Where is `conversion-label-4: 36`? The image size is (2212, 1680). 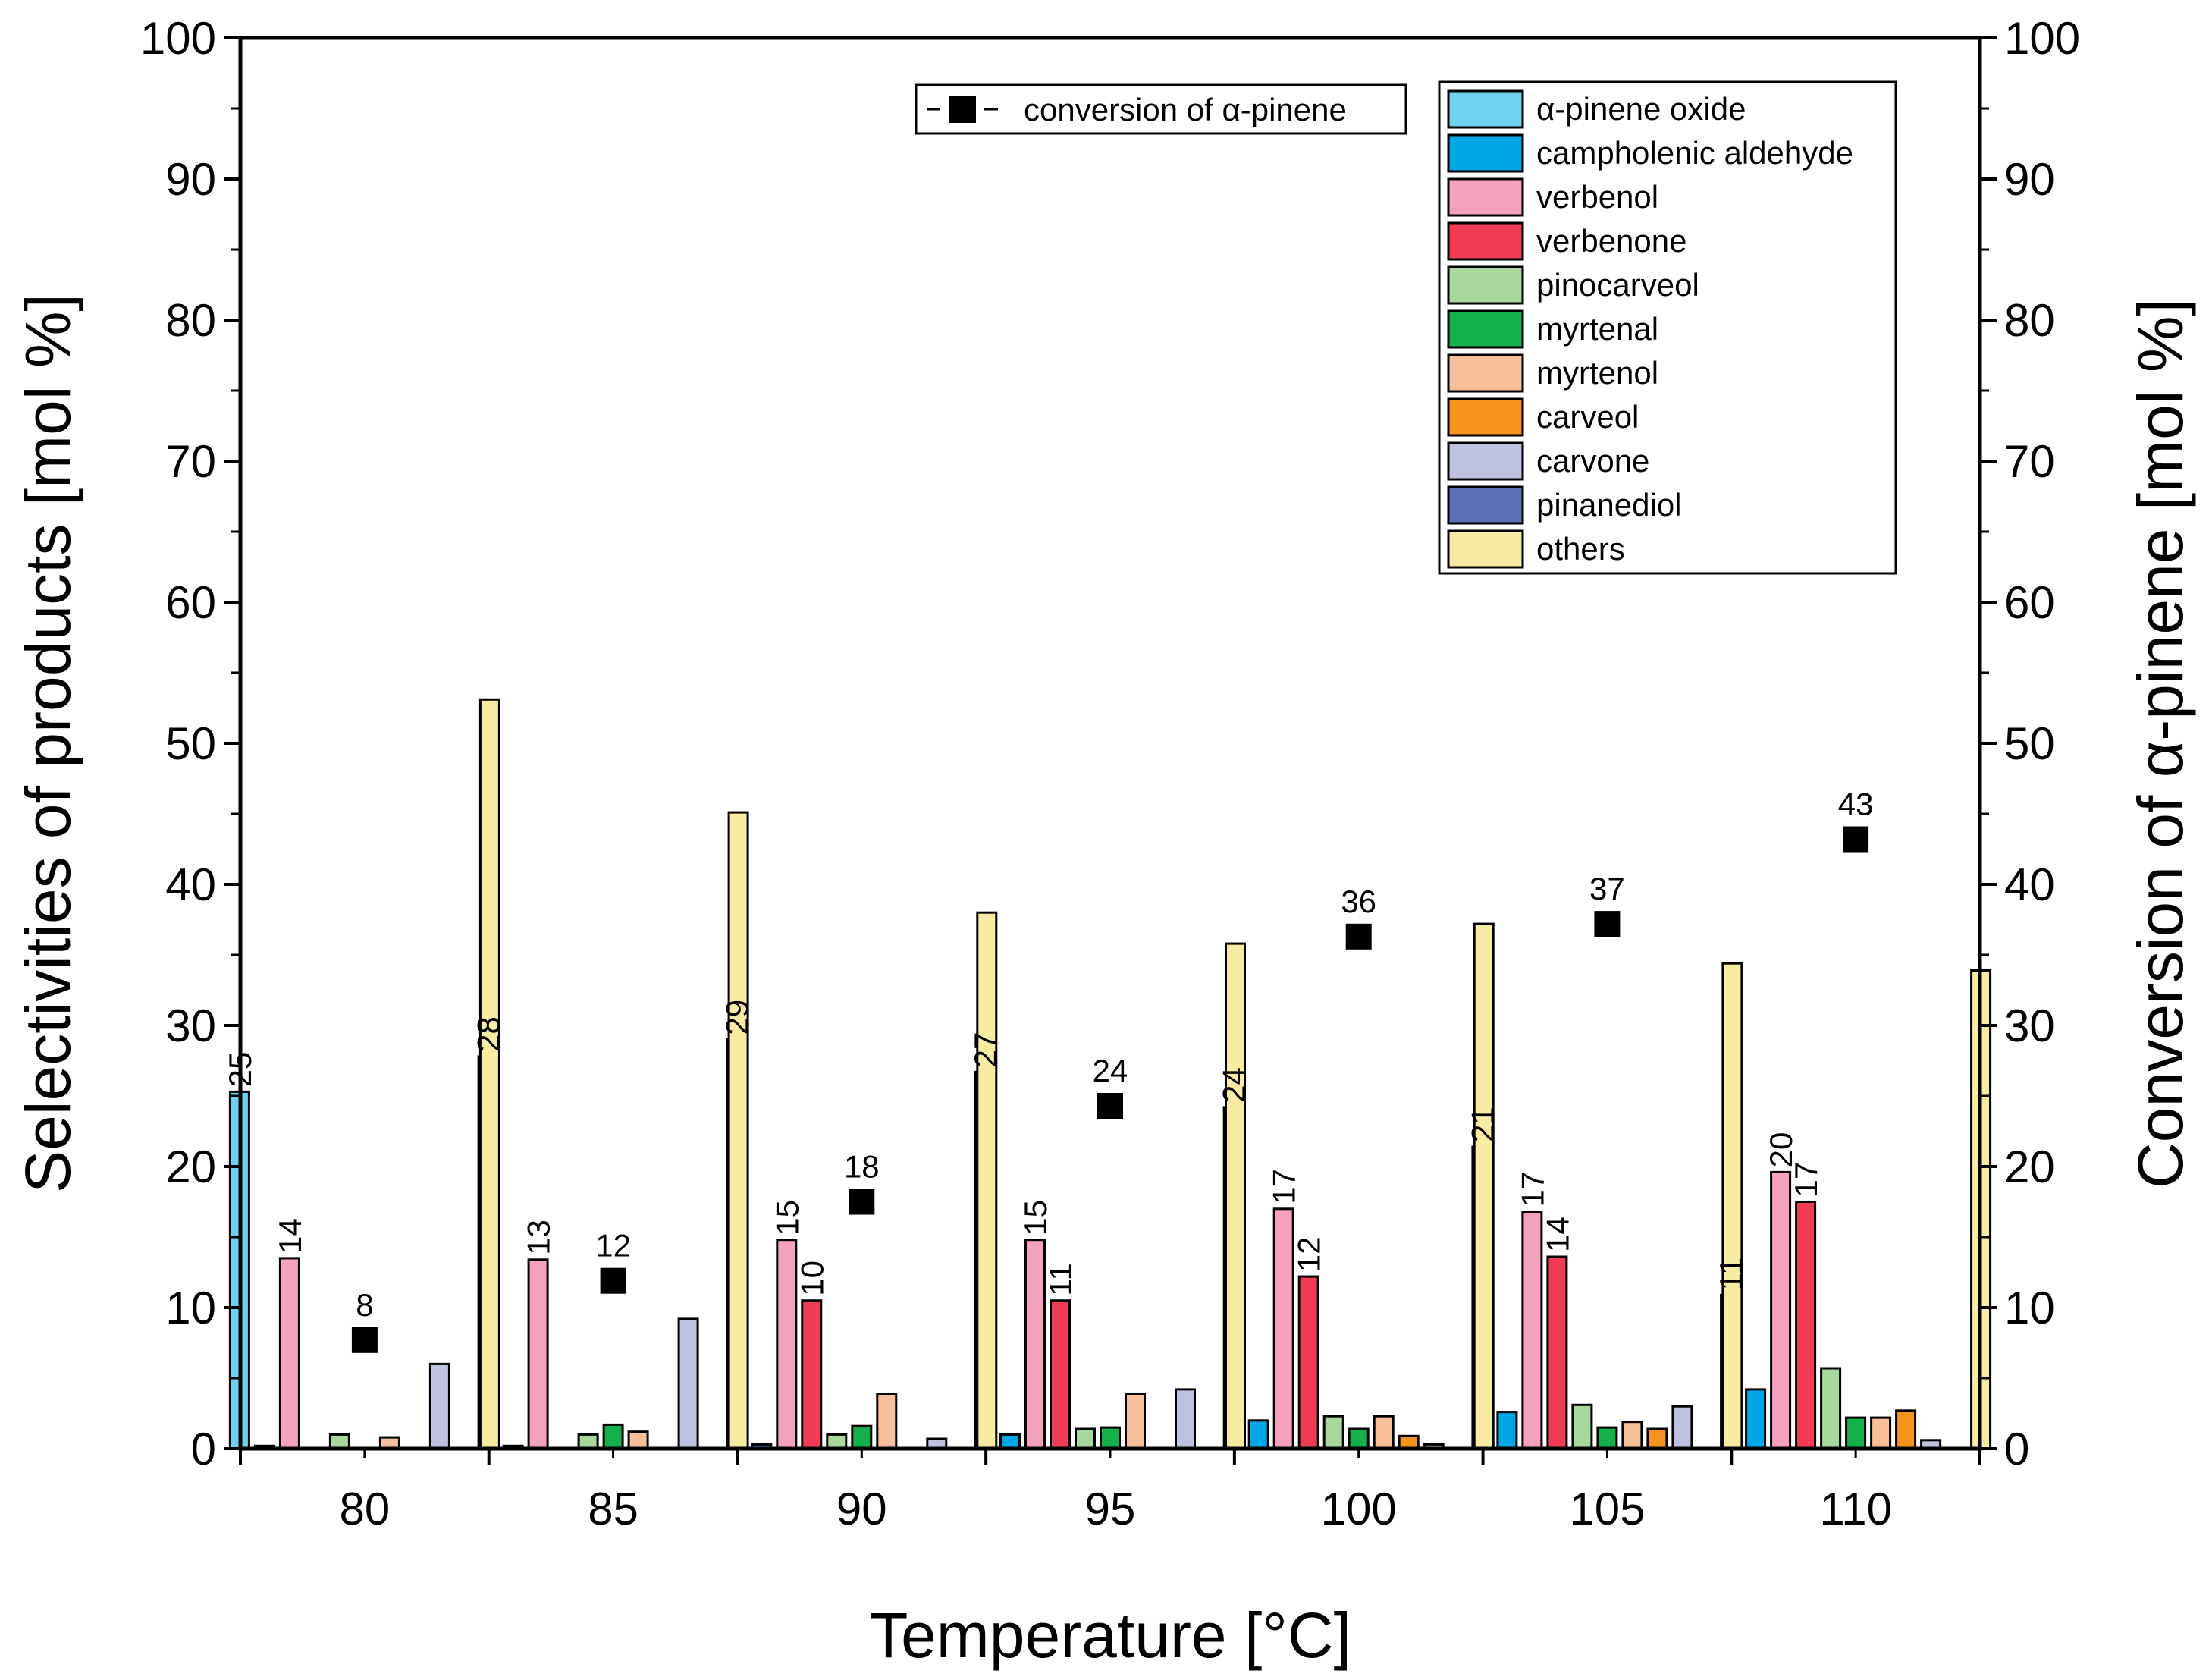 conversion-label-4: 36 is located at coordinates (1358, 901).